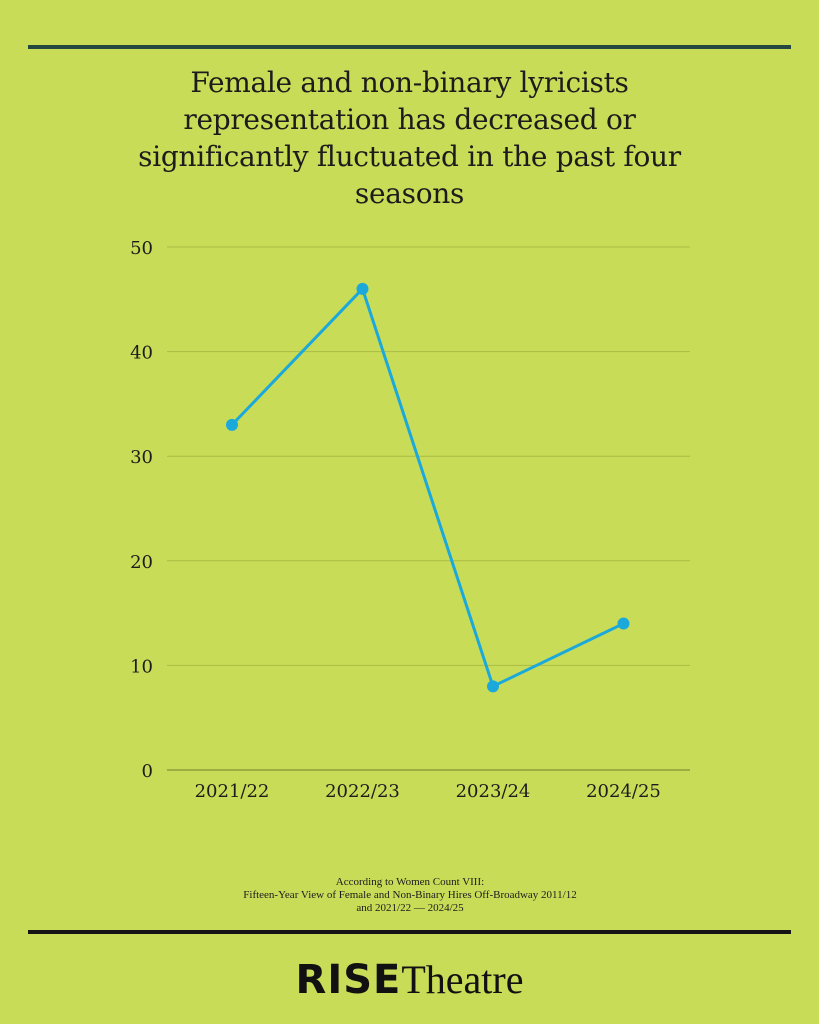 This screenshot has width=819, height=1024. I want to click on y-tick-label-30: 30, so click(141, 457).